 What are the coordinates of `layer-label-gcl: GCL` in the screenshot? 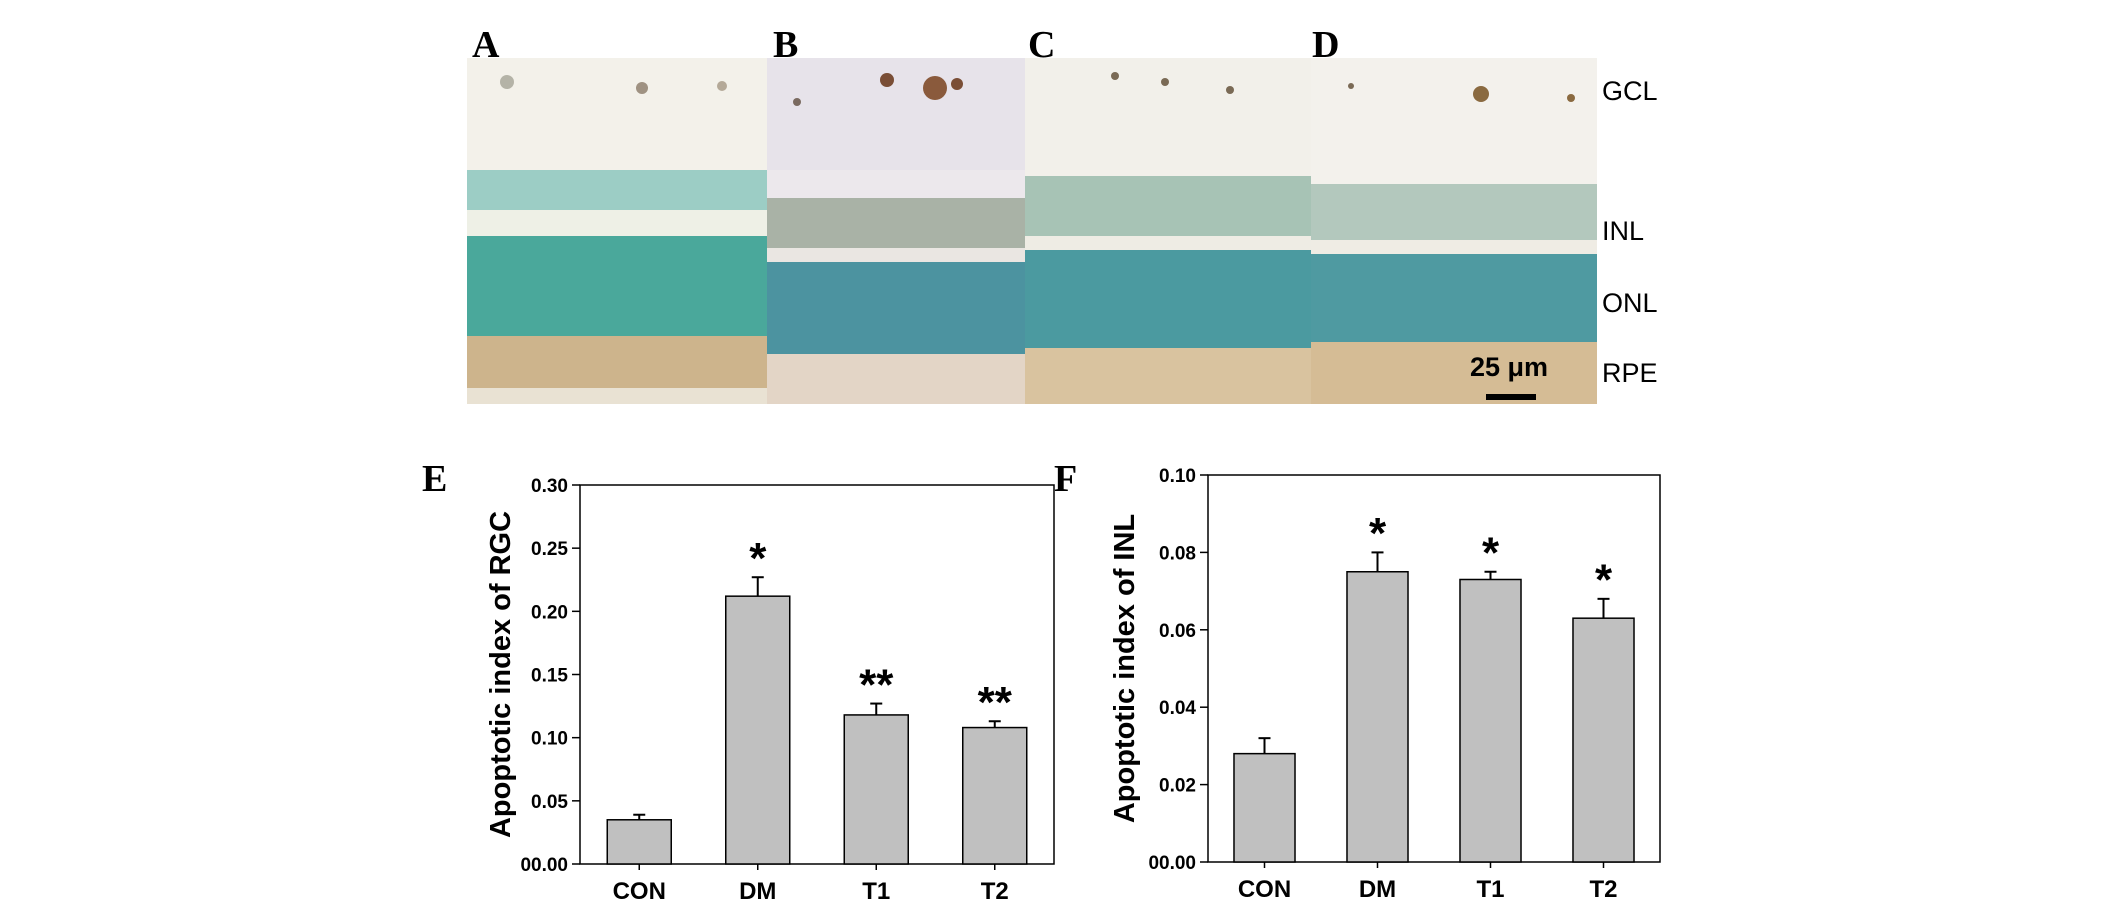 It's located at (1630, 91).